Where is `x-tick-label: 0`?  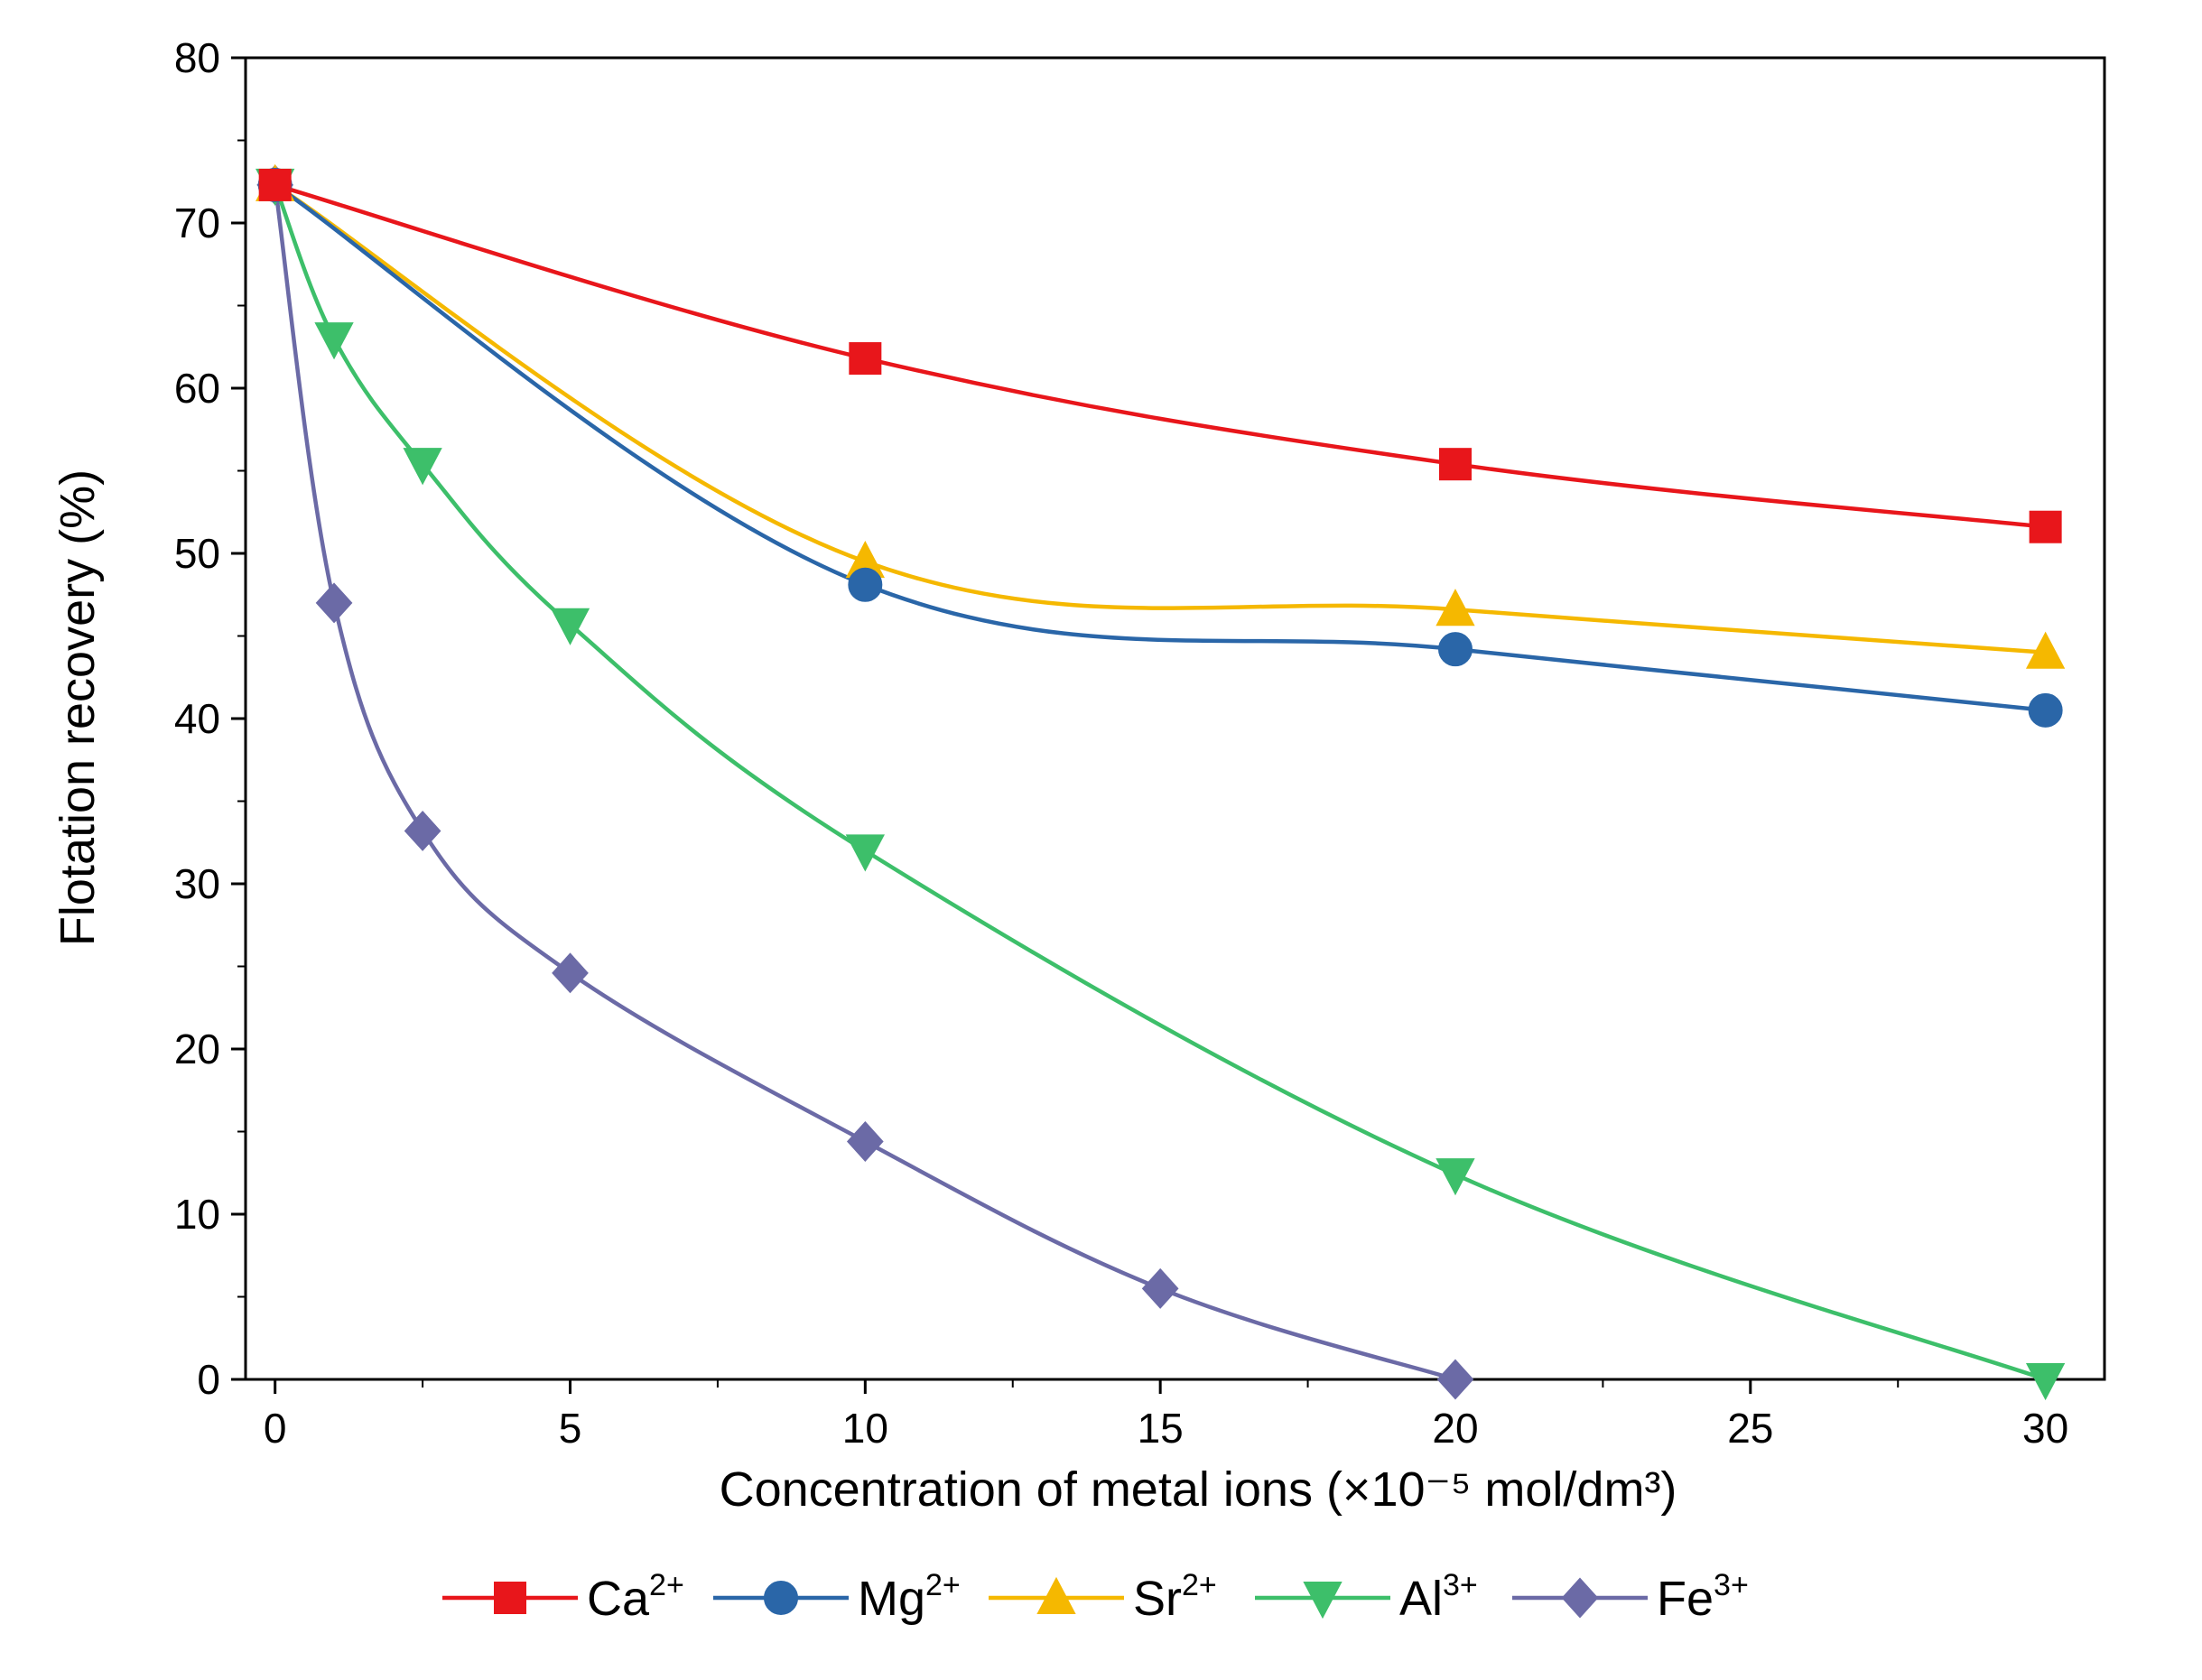 x-tick-label: 0 is located at coordinates (275, 1428).